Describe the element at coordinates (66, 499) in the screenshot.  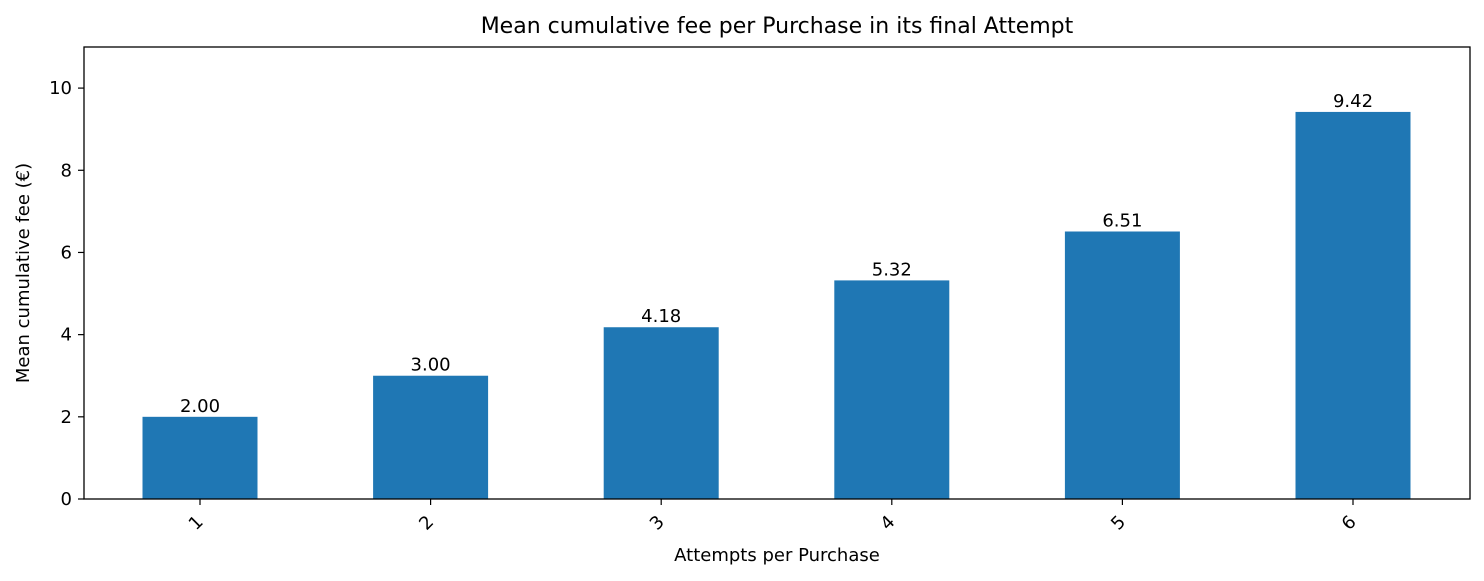
I see `y-tick-label-0: 0` at that location.